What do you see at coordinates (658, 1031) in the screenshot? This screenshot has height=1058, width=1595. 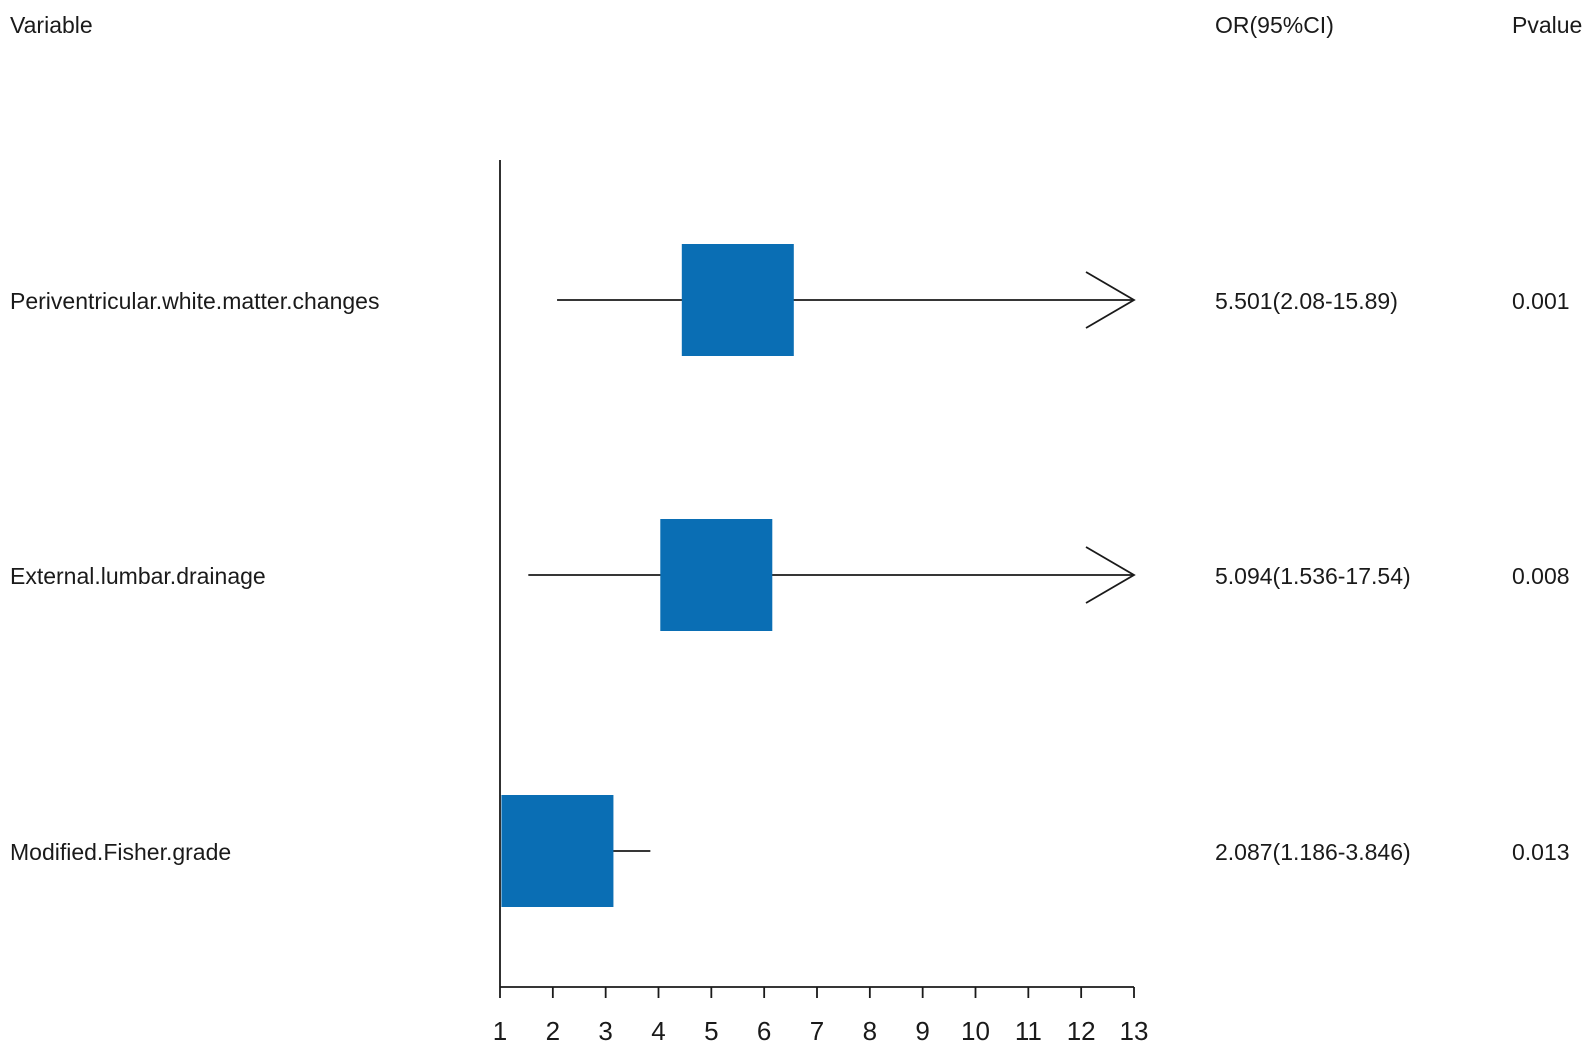 I see `x-tick-label: 4` at bounding box center [658, 1031].